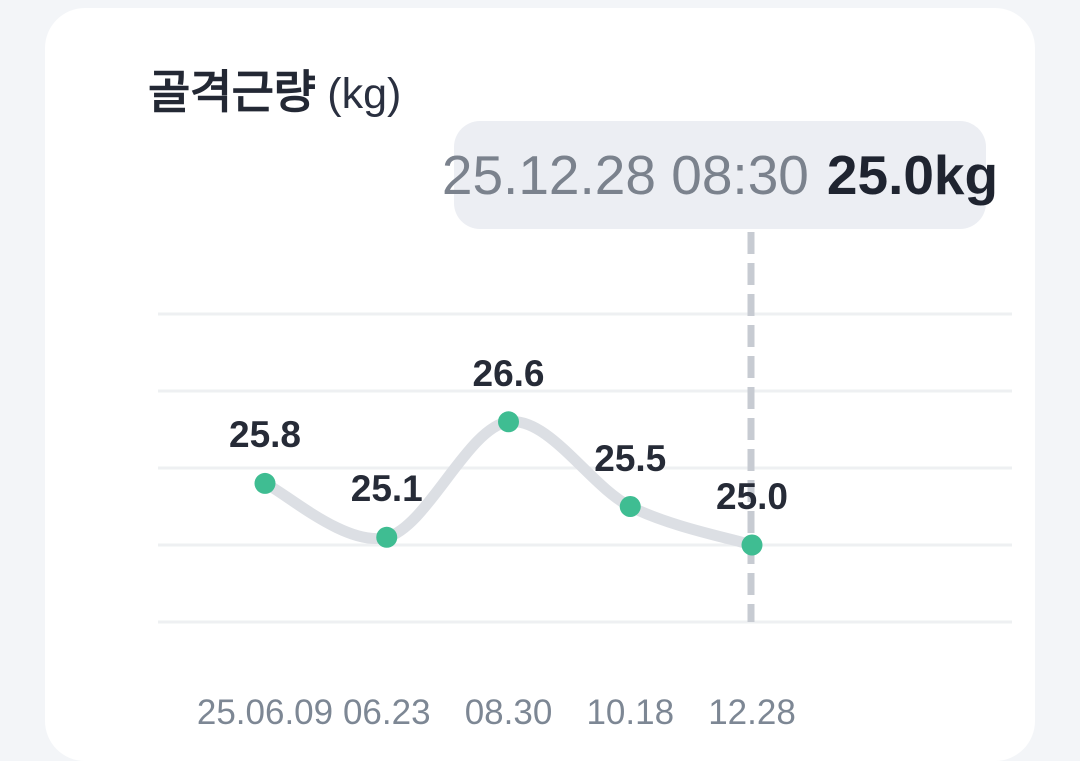  Describe the element at coordinates (386, 489) in the screenshot. I see `point-value-label: 25.1` at that location.